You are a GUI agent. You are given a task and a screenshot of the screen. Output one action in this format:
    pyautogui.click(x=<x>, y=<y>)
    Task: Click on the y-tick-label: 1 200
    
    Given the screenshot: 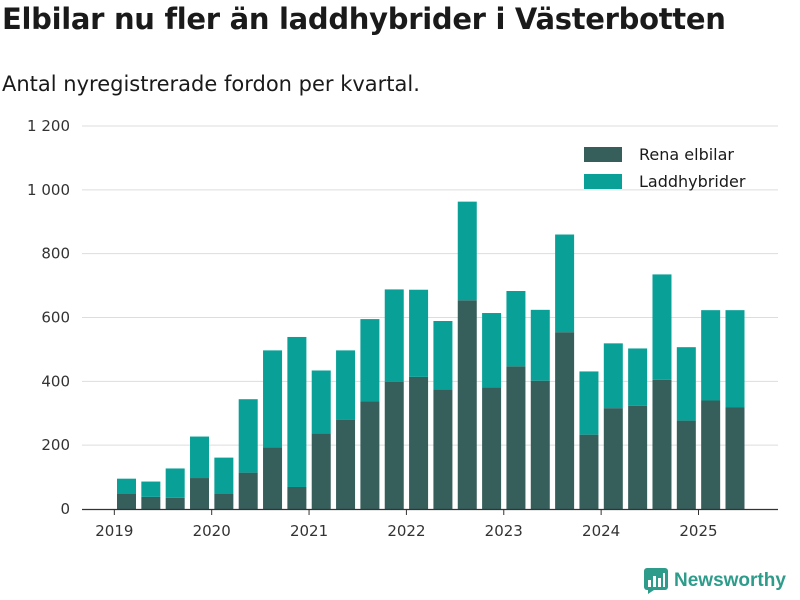 What is the action you would take?
    pyautogui.click(x=48, y=126)
    